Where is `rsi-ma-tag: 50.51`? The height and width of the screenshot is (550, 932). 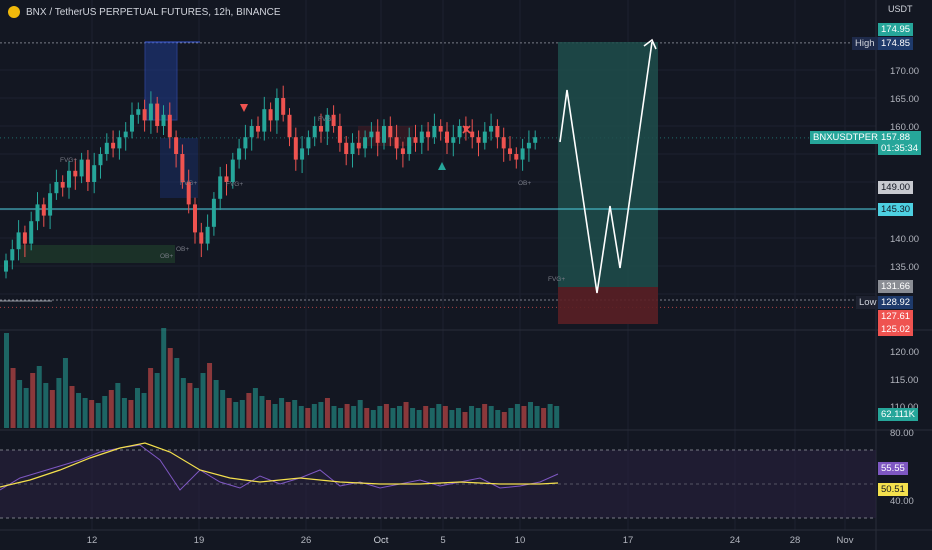 rsi-ma-tag: 50.51 is located at coordinates (893, 489).